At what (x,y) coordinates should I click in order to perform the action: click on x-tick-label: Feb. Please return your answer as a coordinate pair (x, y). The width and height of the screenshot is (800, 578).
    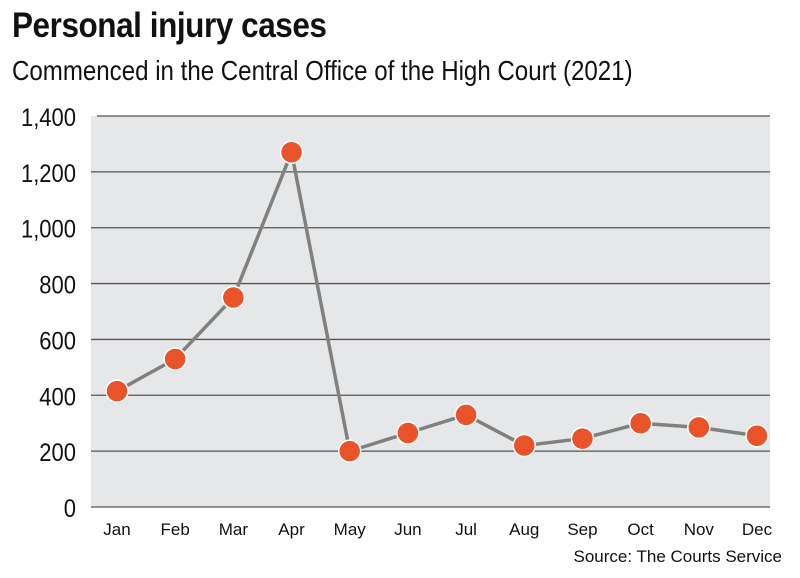
    Looking at the image, I should click on (175, 529).